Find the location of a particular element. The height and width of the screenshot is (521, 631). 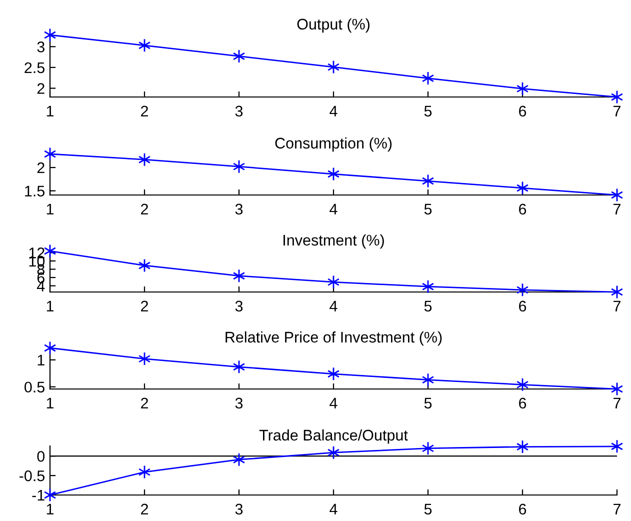

y-tick-label: -1 is located at coordinates (38, 495).